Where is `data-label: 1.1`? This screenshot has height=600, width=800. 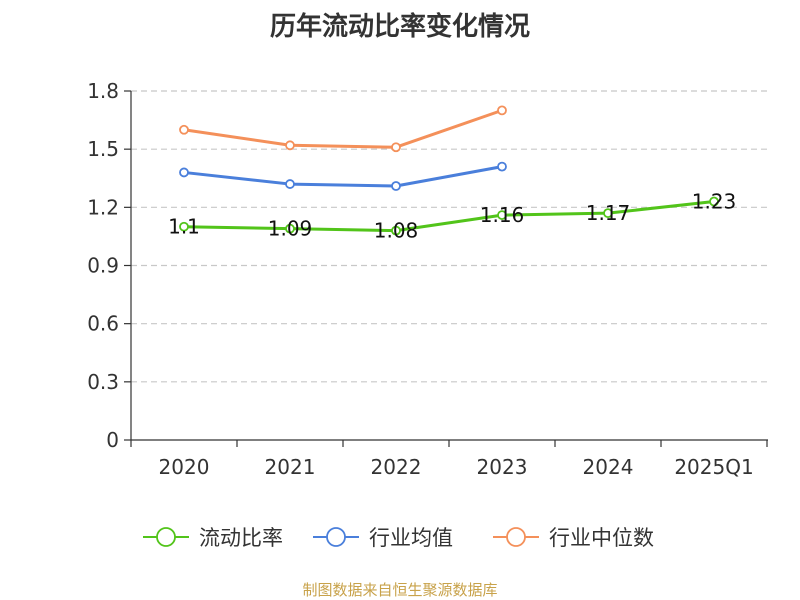
data-label: 1.1 is located at coordinates (184, 227).